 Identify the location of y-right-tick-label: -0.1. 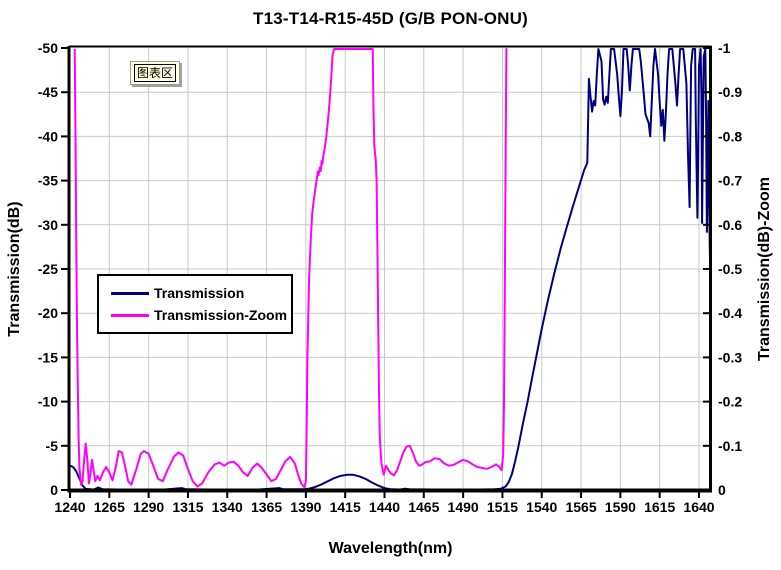
(730, 446).